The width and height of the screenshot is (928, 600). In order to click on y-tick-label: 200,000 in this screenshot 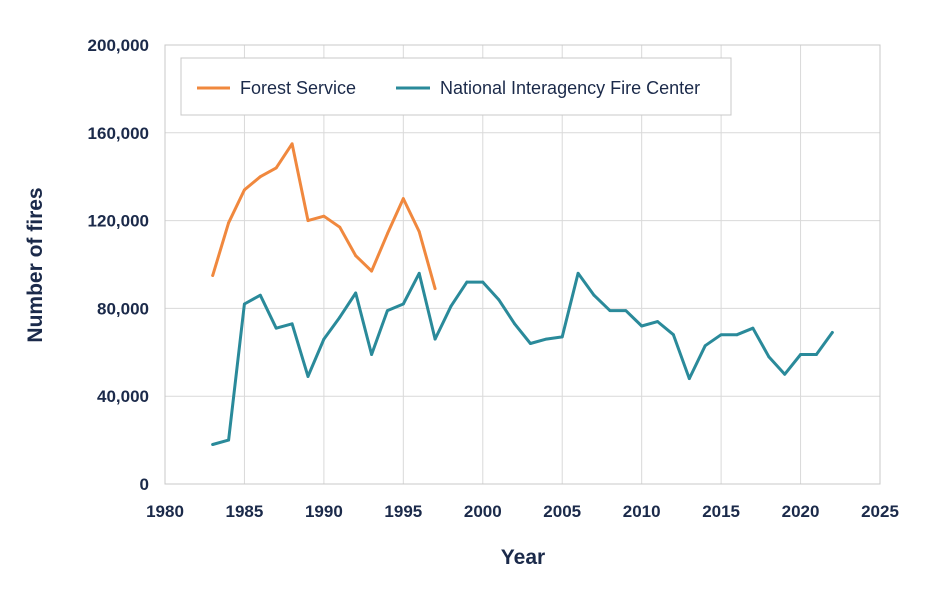, I will do `click(118, 45)`.